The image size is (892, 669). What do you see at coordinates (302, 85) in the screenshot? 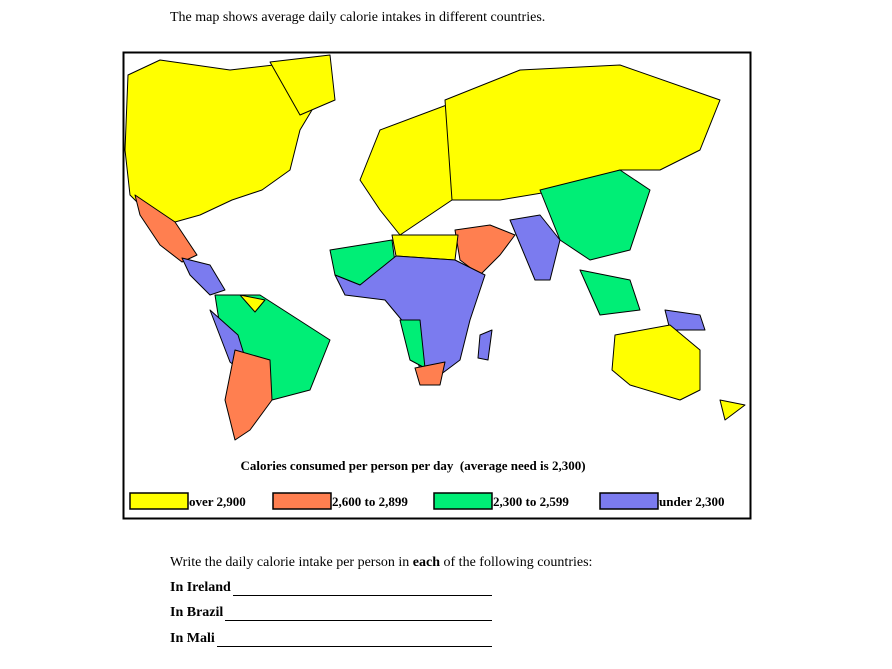
I see `greenland` at bounding box center [302, 85].